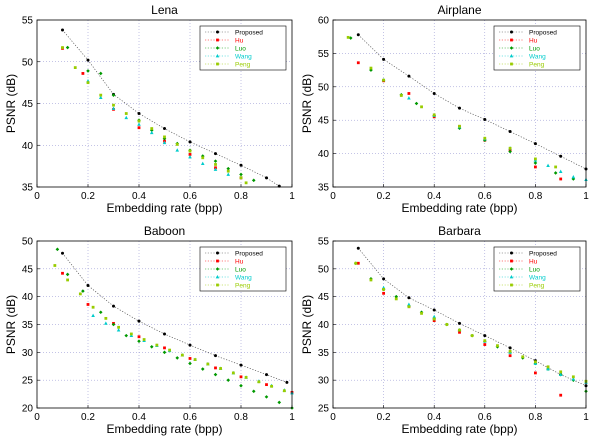 The image size is (589, 436). Describe the element at coordinates (239, 40) in the screenshot. I see `legend-label: Hu` at that location.